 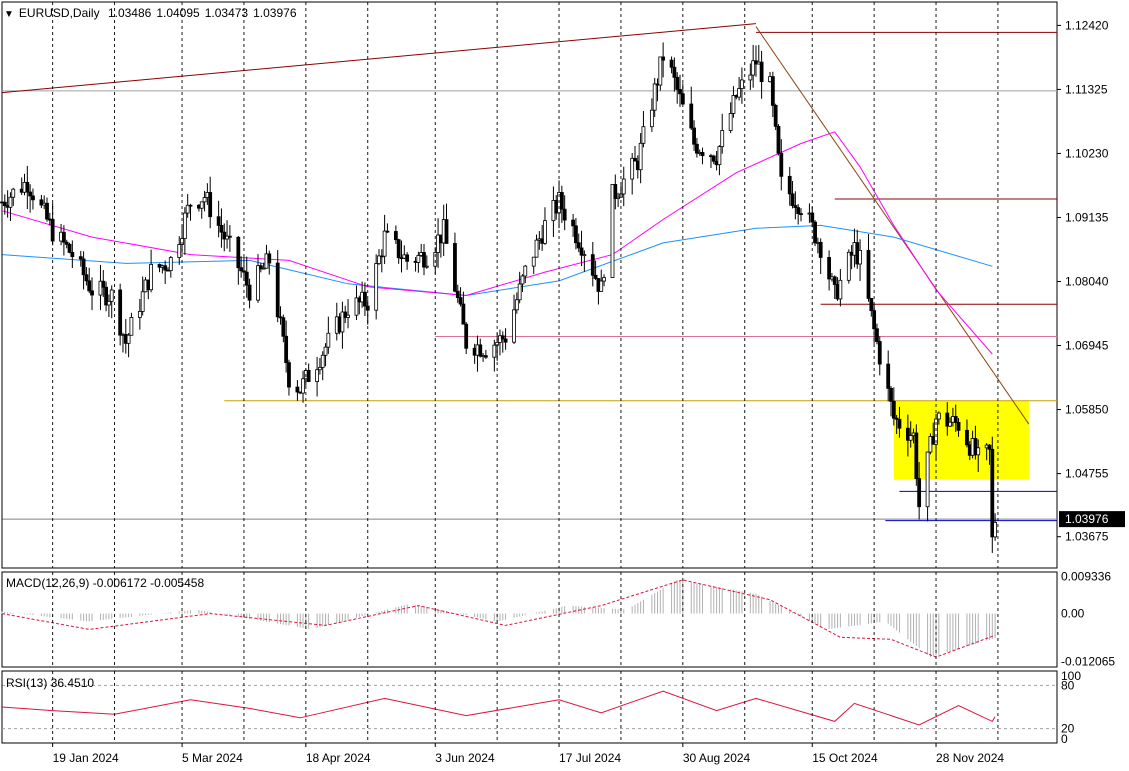 I want to click on rsi-tick-label: 20, so click(x=1068, y=729).